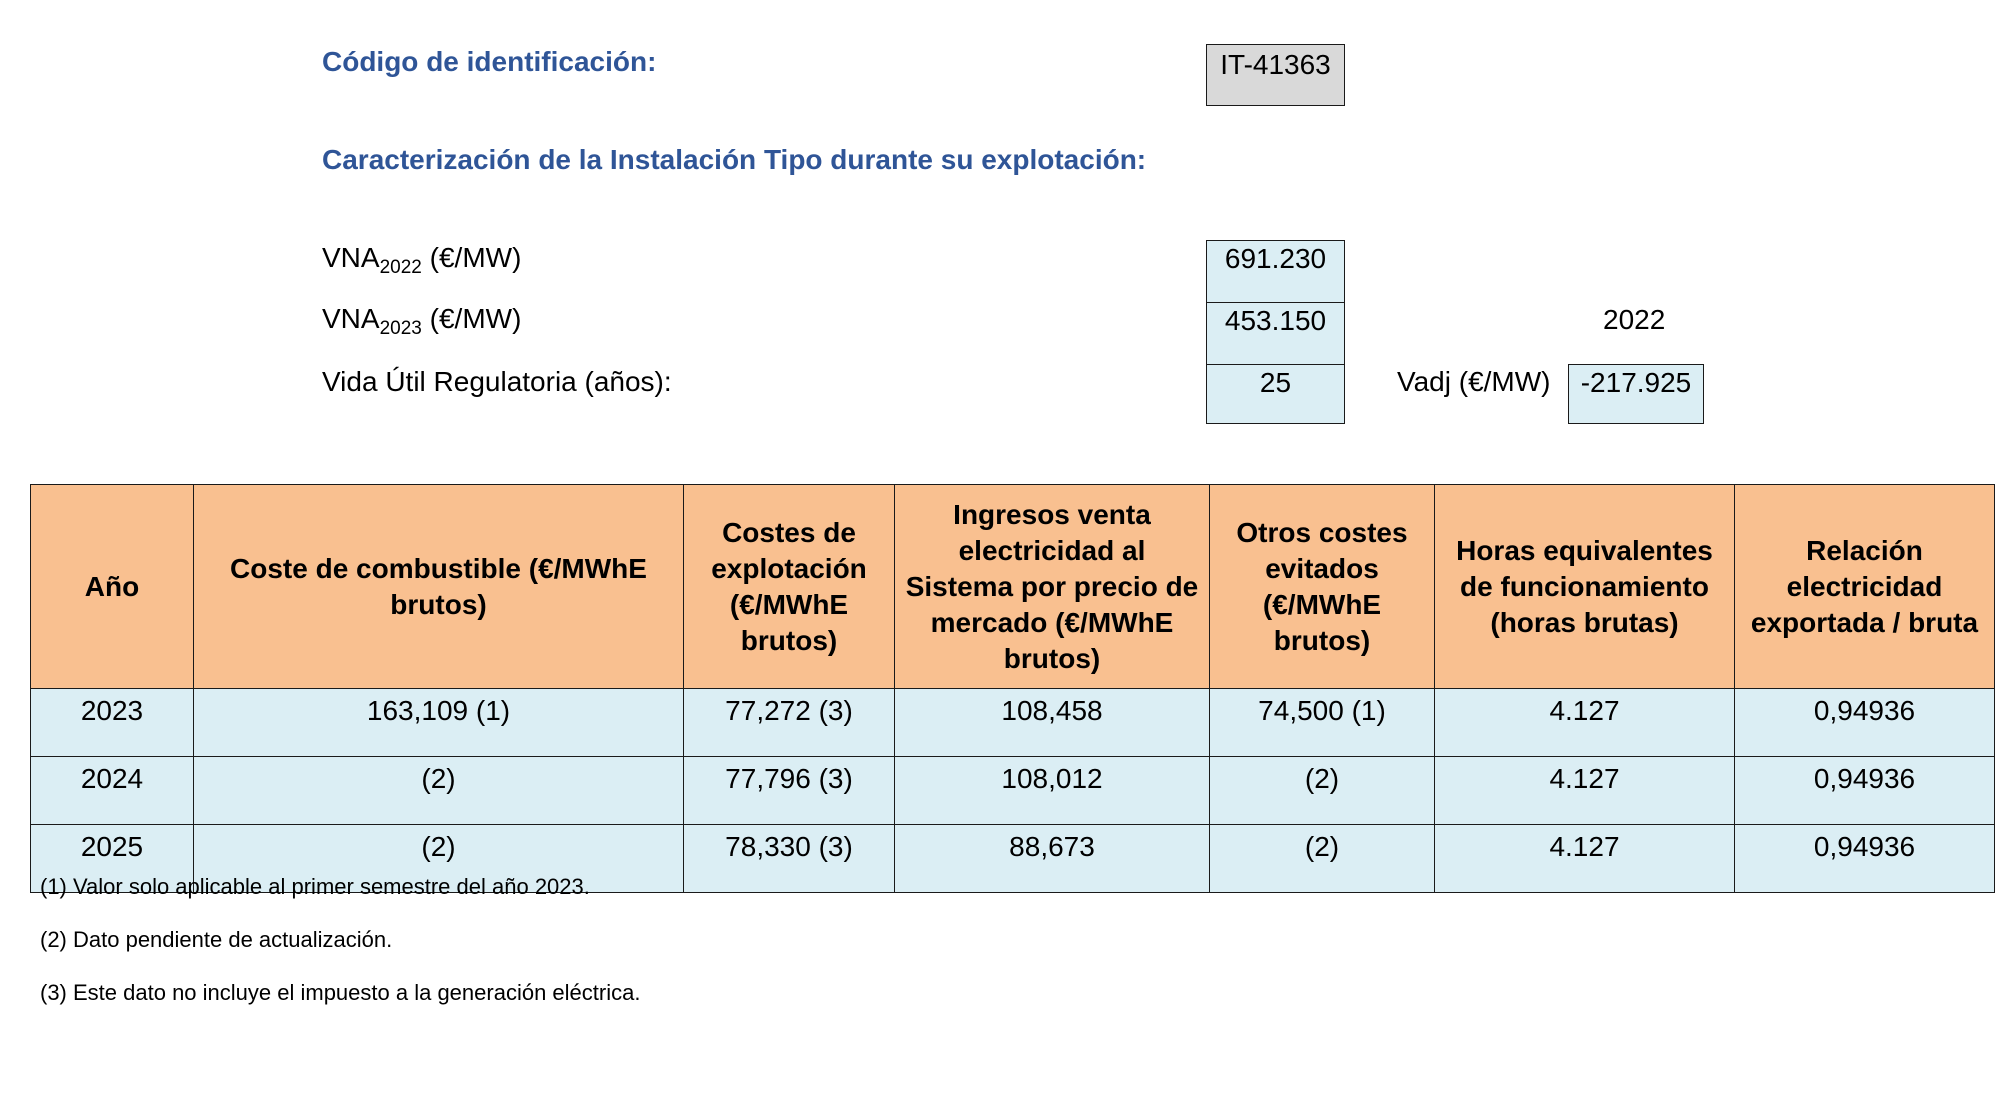  Describe the element at coordinates (1636, 394) in the screenshot. I see `vadj-value: -217.925` at that location.